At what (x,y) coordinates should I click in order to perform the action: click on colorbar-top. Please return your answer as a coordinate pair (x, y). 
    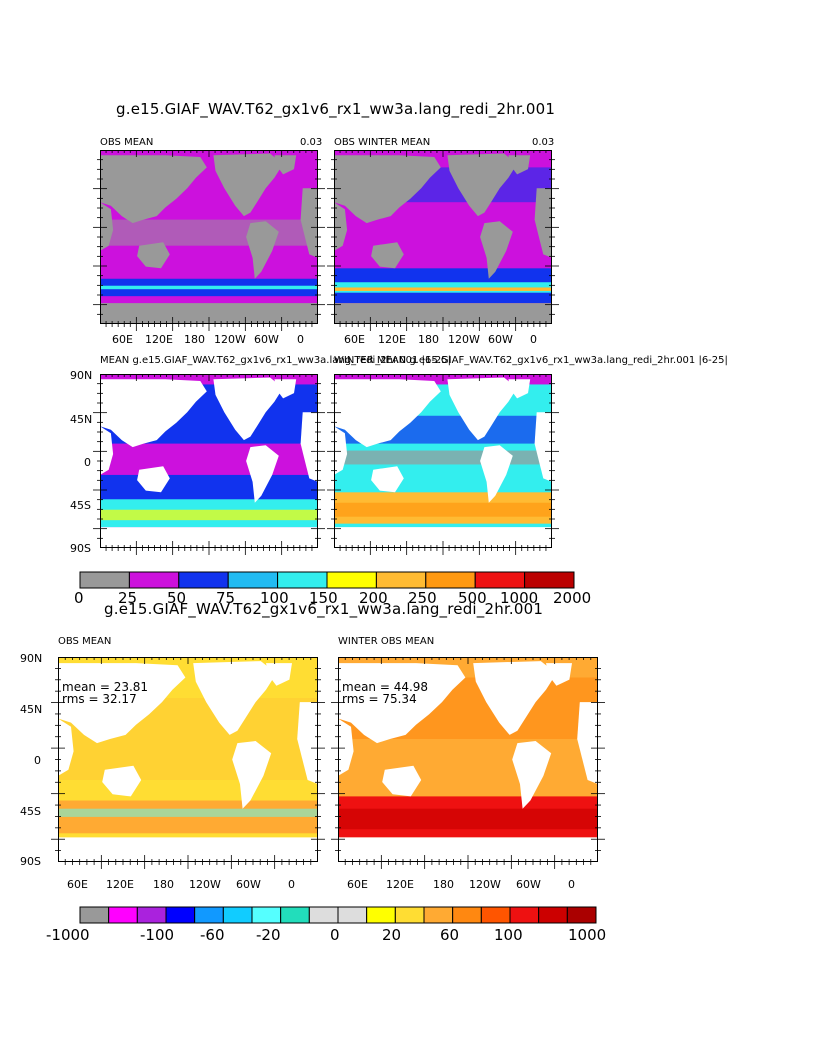
    Looking at the image, I should click on (327, 580).